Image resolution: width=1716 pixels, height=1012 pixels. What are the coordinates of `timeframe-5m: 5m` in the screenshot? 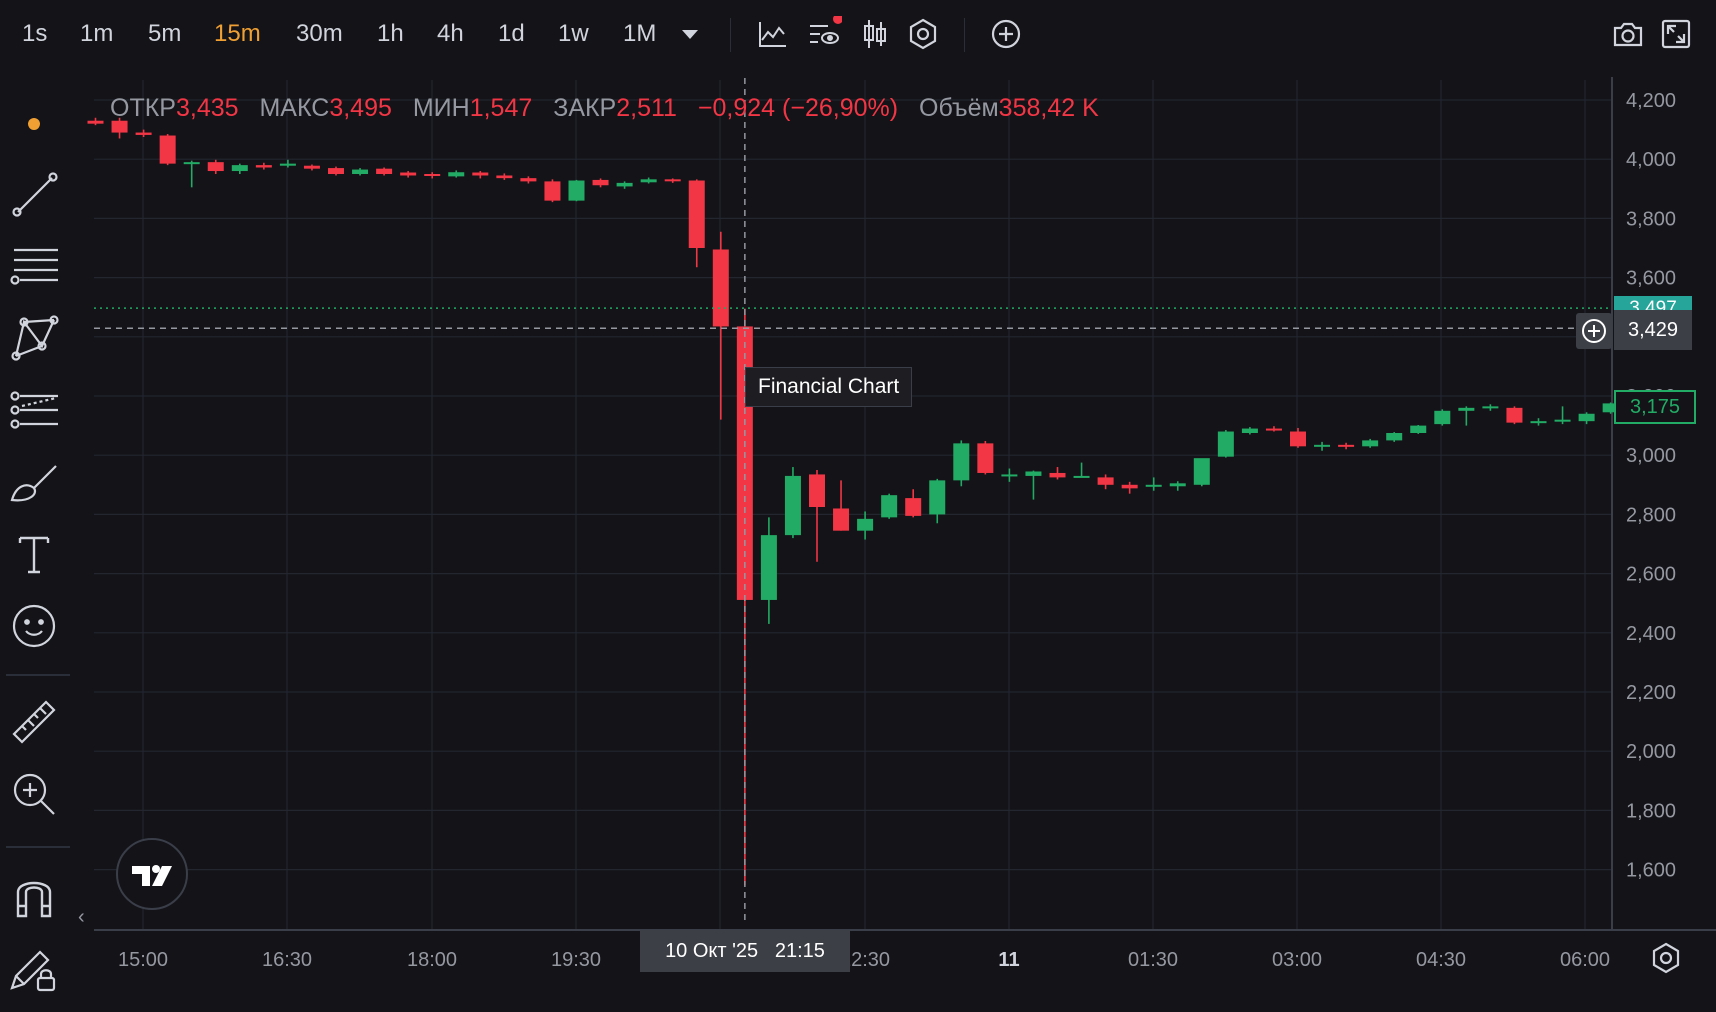 It's located at (165, 33).